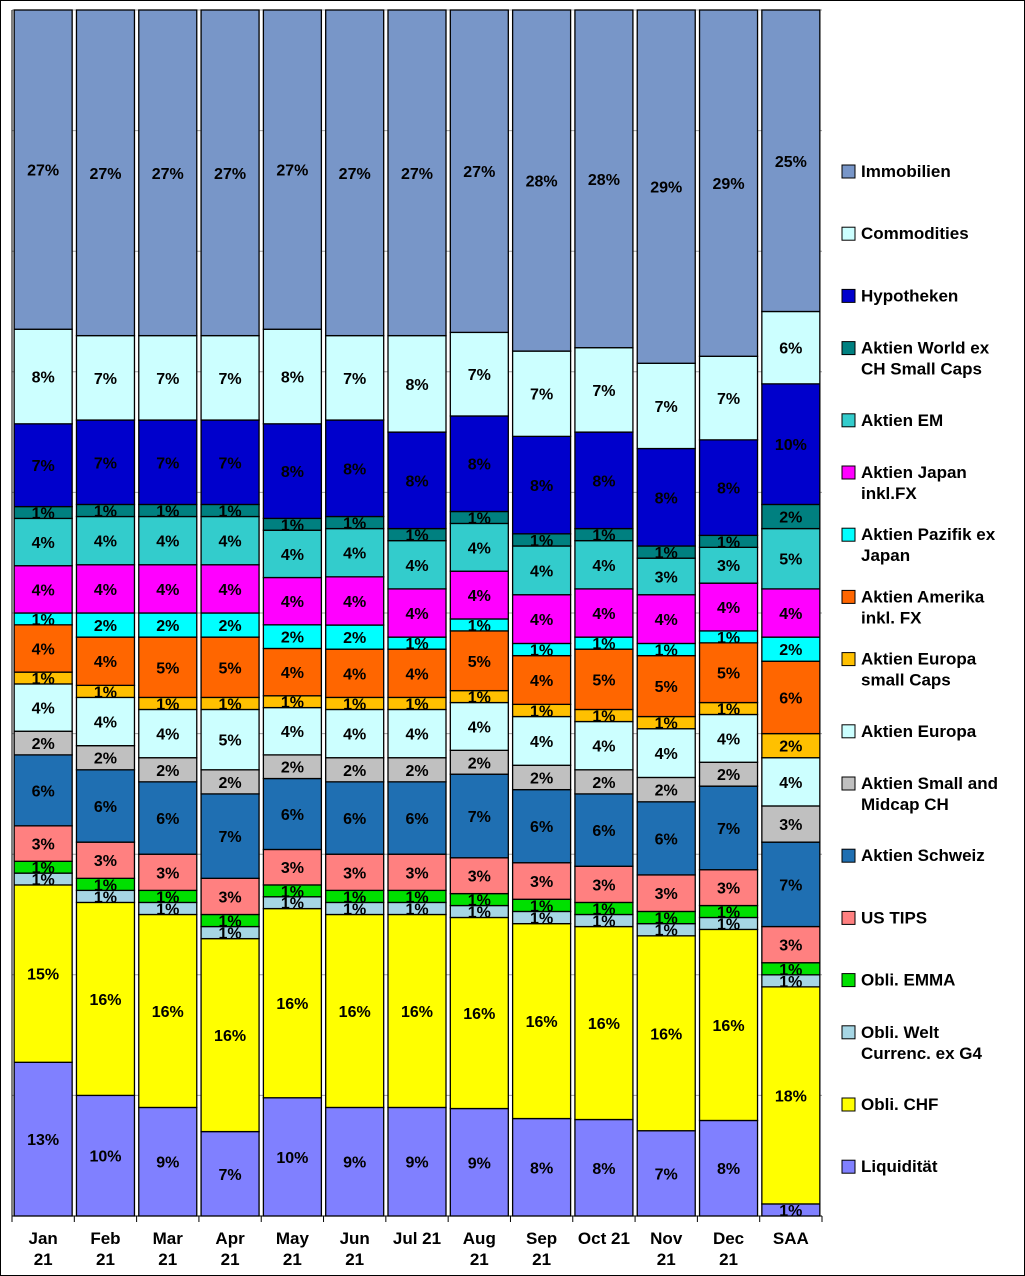  I want to click on legend-item-aktien-amerika-inkl-fx: Aktien Amerika inkl. FX, so click(913, 607).